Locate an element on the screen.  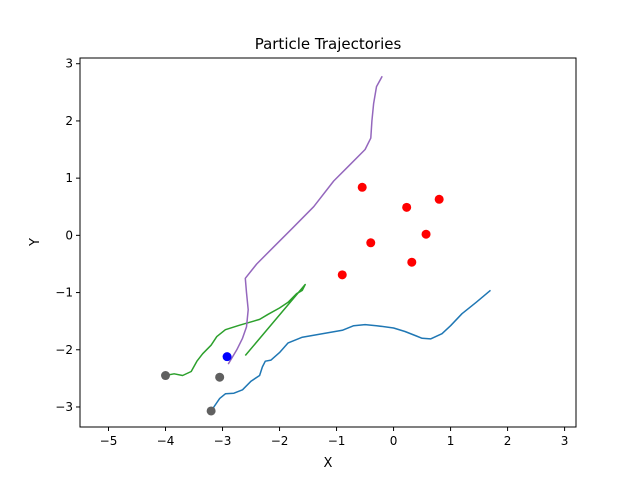
y-tick-label: −1 is located at coordinates (64, 293).